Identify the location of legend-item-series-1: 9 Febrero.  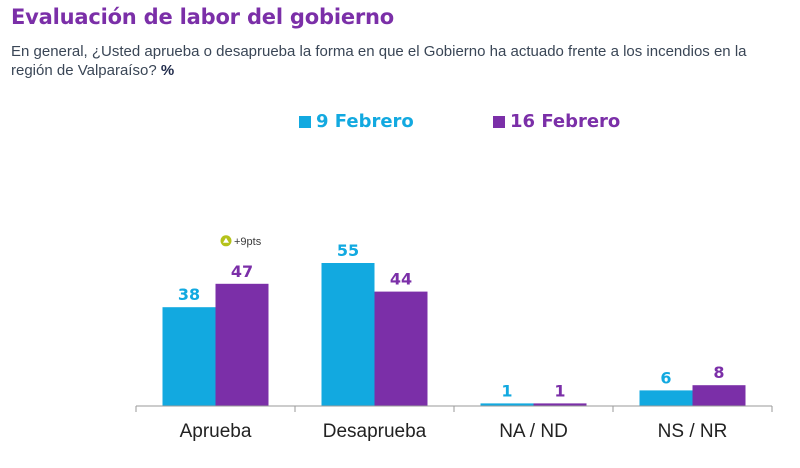
(356, 121).